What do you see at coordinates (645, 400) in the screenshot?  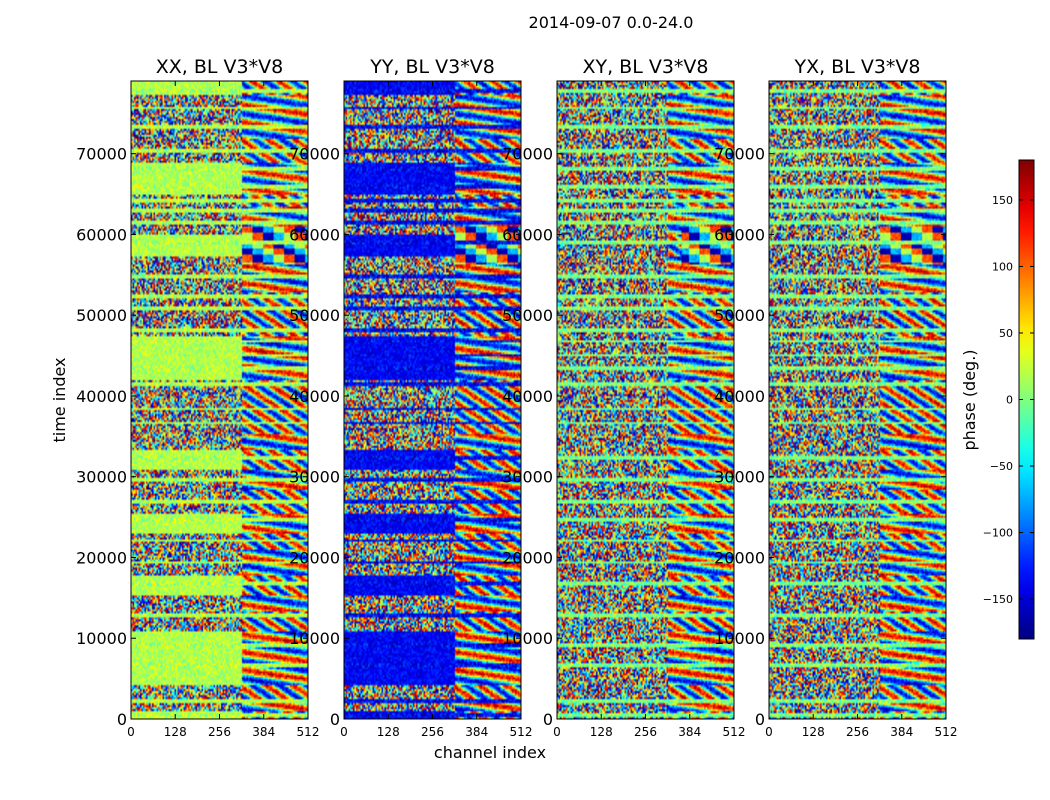 I see `phase-heatmap-xy` at bounding box center [645, 400].